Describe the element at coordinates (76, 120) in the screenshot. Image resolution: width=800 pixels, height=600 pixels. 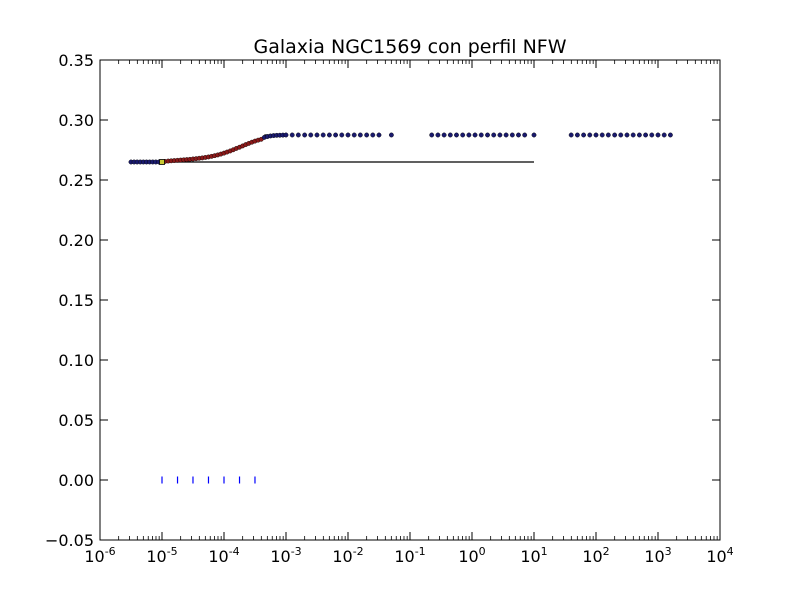
I see `y-tick-label: 0.30` at that location.